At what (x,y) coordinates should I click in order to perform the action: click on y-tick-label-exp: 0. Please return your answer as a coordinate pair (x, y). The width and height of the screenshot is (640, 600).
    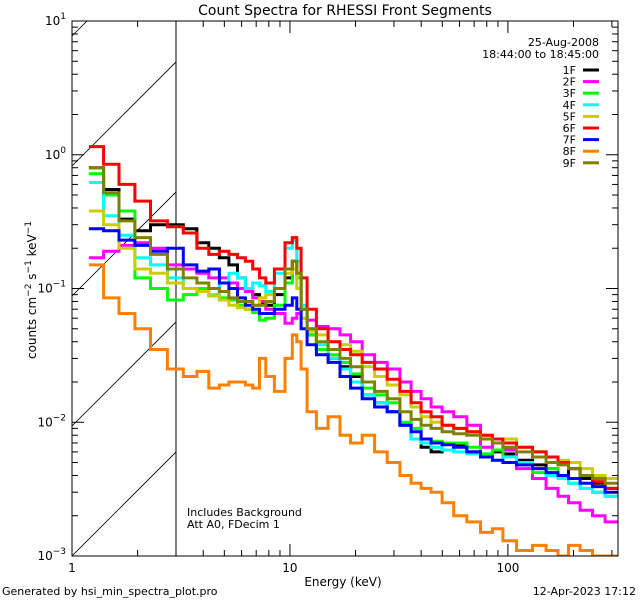
    Looking at the image, I should click on (63, 151).